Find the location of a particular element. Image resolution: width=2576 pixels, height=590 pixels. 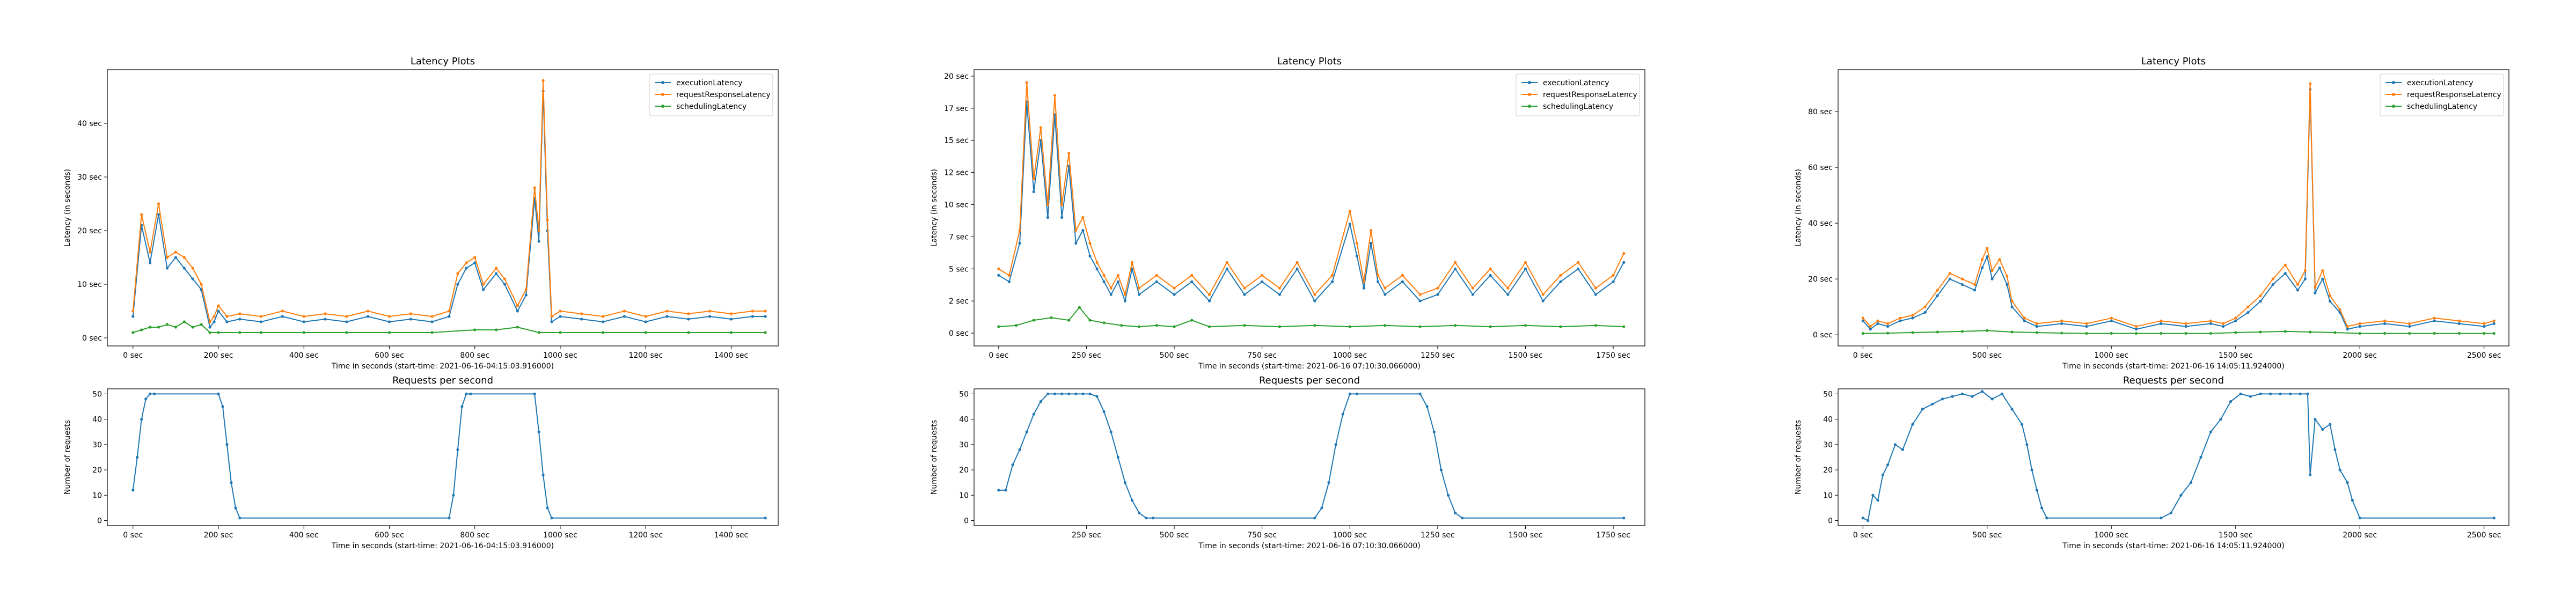

x-tick-label: 1000 sec is located at coordinates (560, 535).